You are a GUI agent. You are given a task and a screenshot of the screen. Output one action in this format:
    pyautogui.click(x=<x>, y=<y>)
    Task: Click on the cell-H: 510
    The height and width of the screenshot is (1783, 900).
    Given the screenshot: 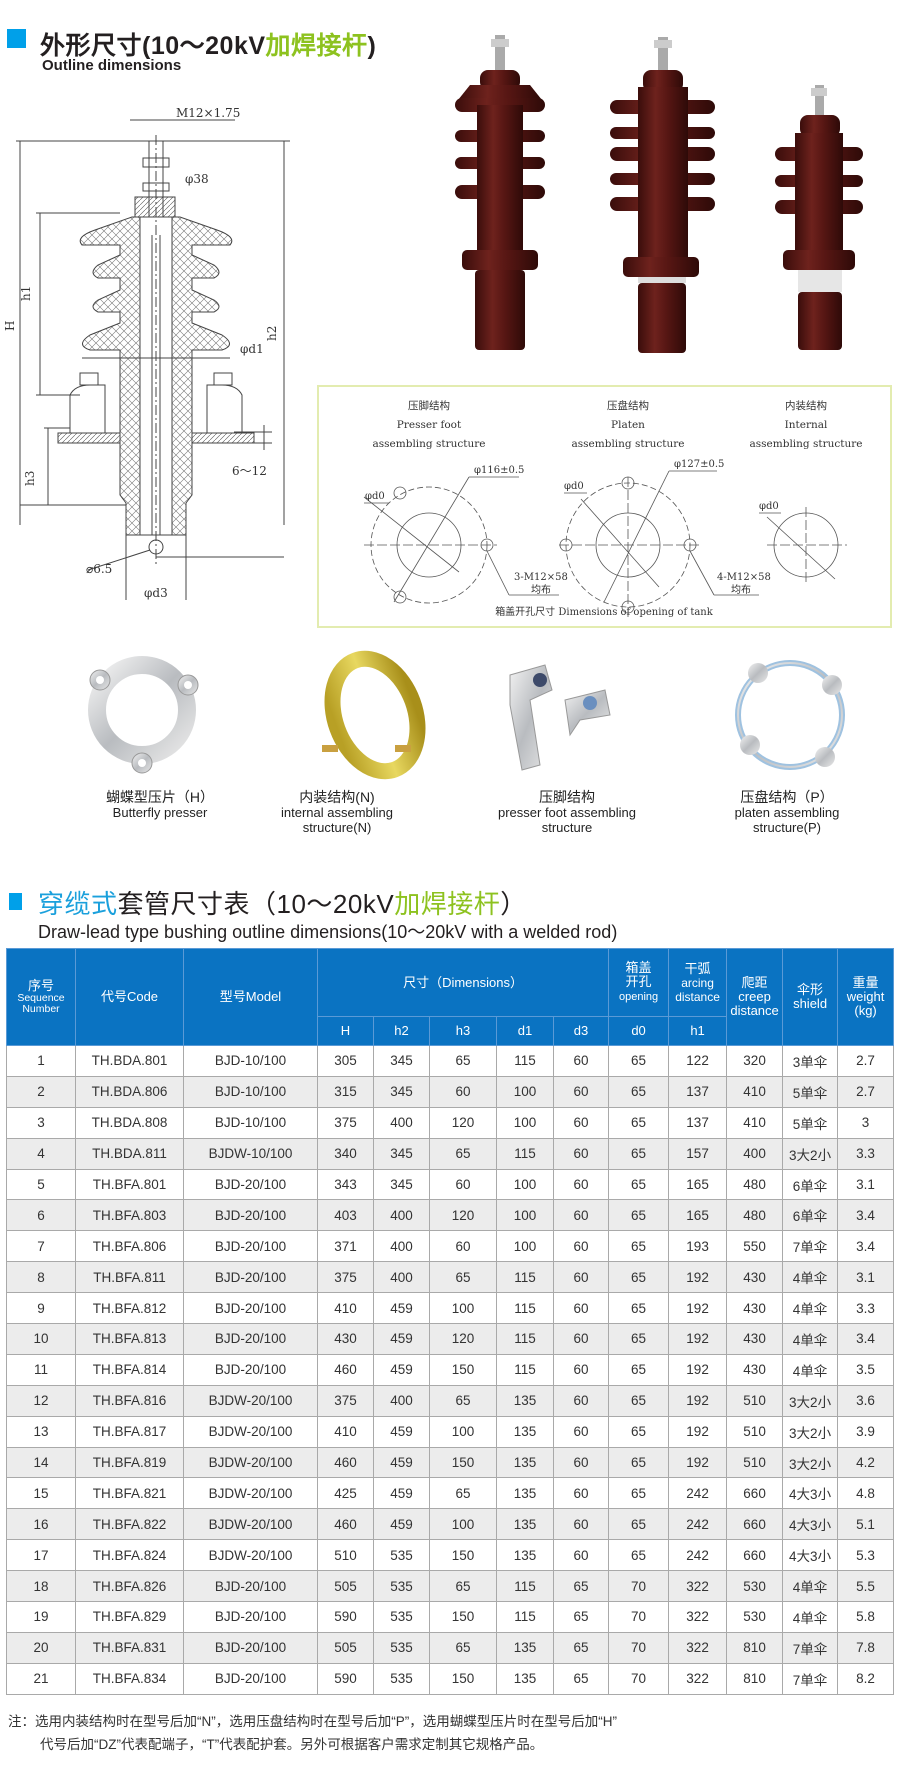 What is the action you would take?
    pyautogui.click(x=345, y=1555)
    